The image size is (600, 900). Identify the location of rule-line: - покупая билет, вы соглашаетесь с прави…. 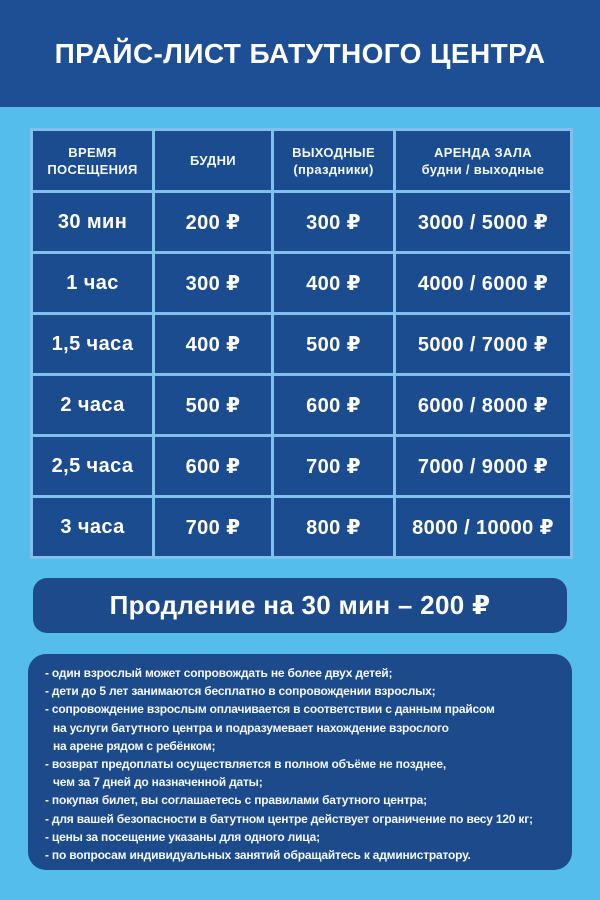
(236, 800).